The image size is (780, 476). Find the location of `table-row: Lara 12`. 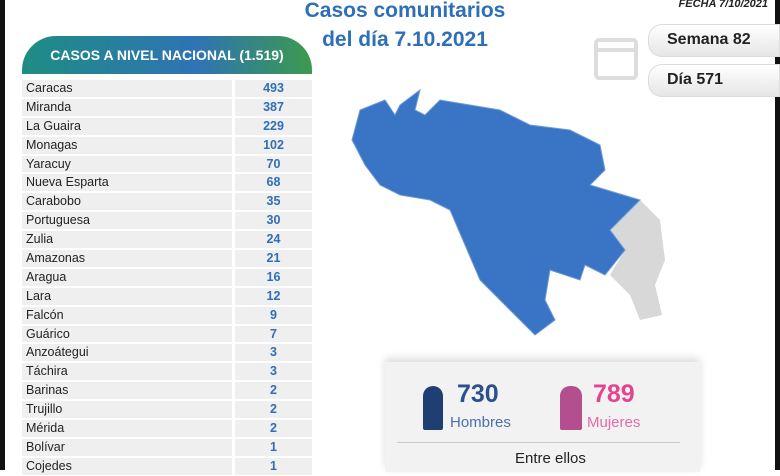

table-row: Lara 12 is located at coordinates (167, 296).